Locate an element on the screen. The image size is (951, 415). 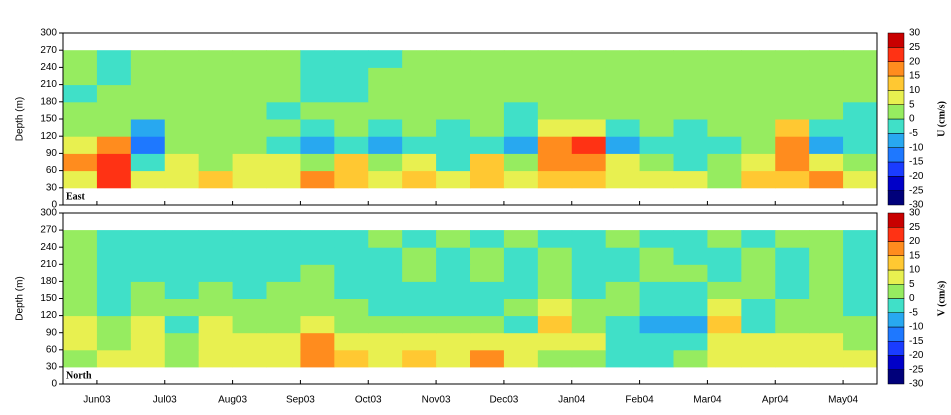
x-tick-label: Nov03 is located at coordinates (436, 400).